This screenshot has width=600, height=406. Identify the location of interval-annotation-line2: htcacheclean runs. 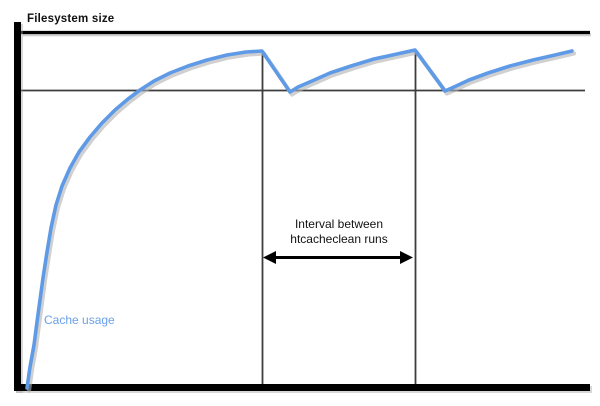
(339, 239).